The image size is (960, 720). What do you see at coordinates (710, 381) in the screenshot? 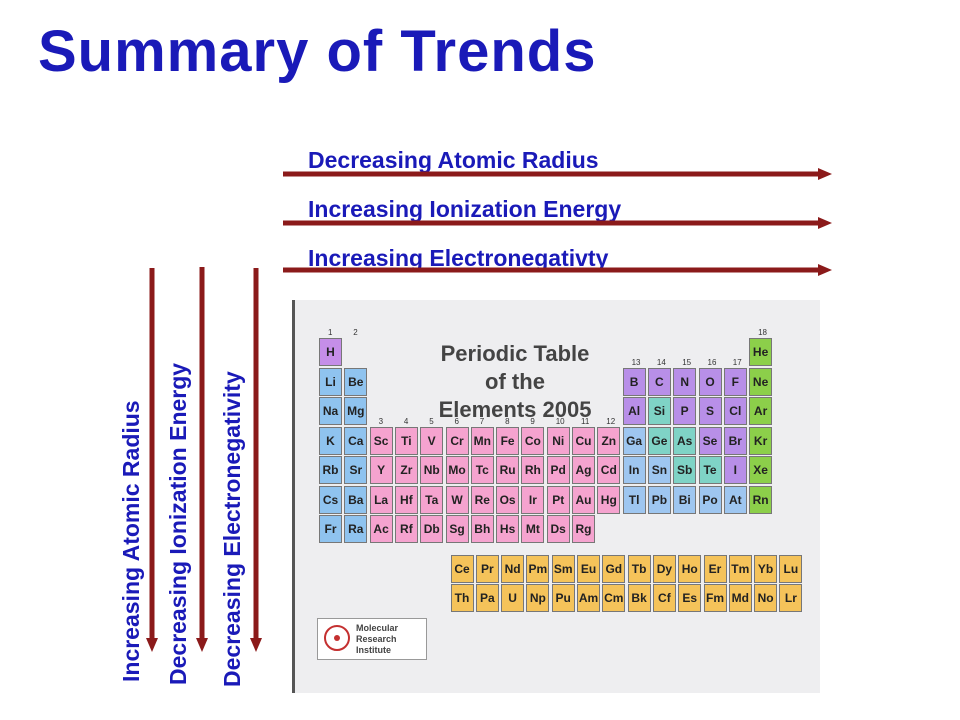
I see `element-cell: O` at bounding box center [710, 381].